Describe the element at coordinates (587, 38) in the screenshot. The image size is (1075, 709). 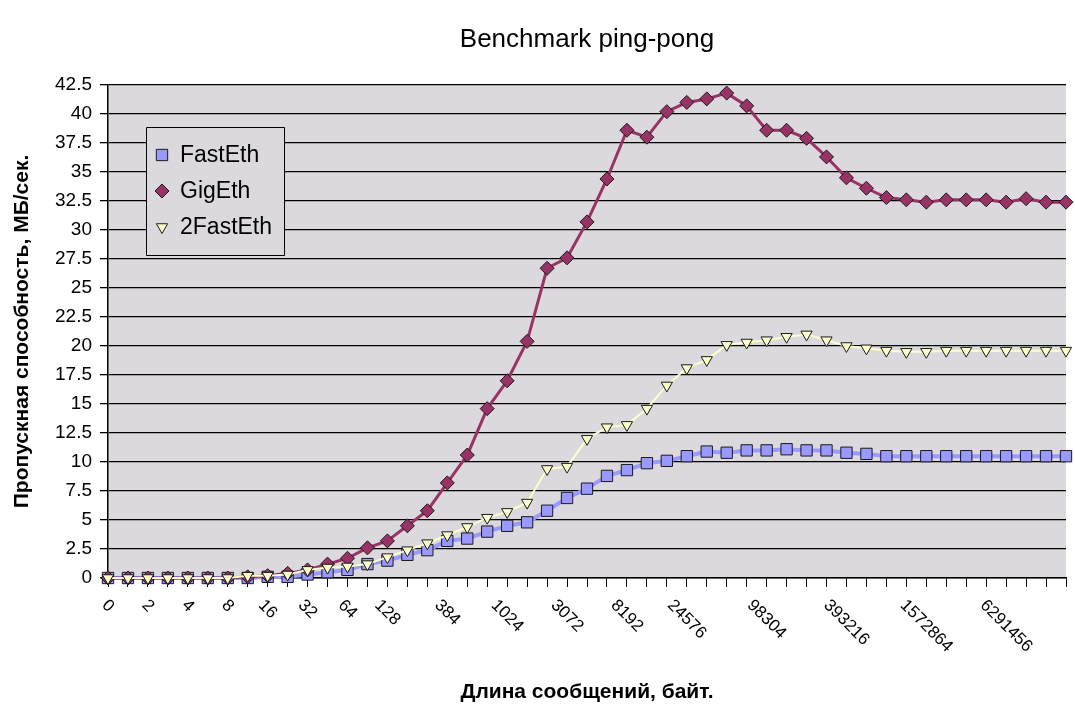
I see `chart-title: Benchmark ping-pong` at that location.